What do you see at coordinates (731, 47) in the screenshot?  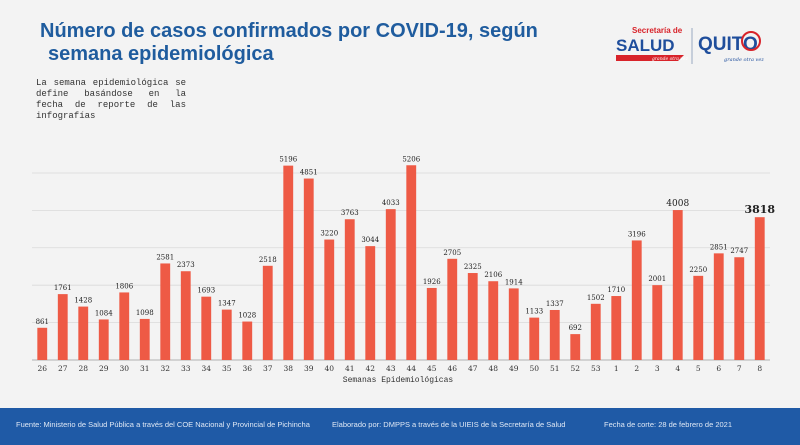 I see `quito-logo: QUITO grande otra vez` at bounding box center [731, 47].